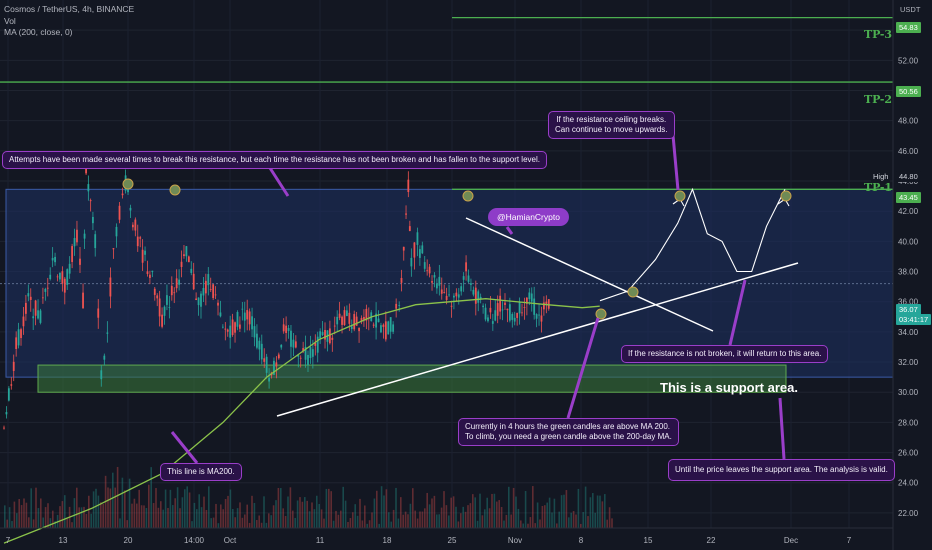 This screenshot has height=550, width=932. What do you see at coordinates (611, 119) in the screenshot?
I see `ceiling-note-line1: If the resistance ceiling breaks.` at bounding box center [611, 119].